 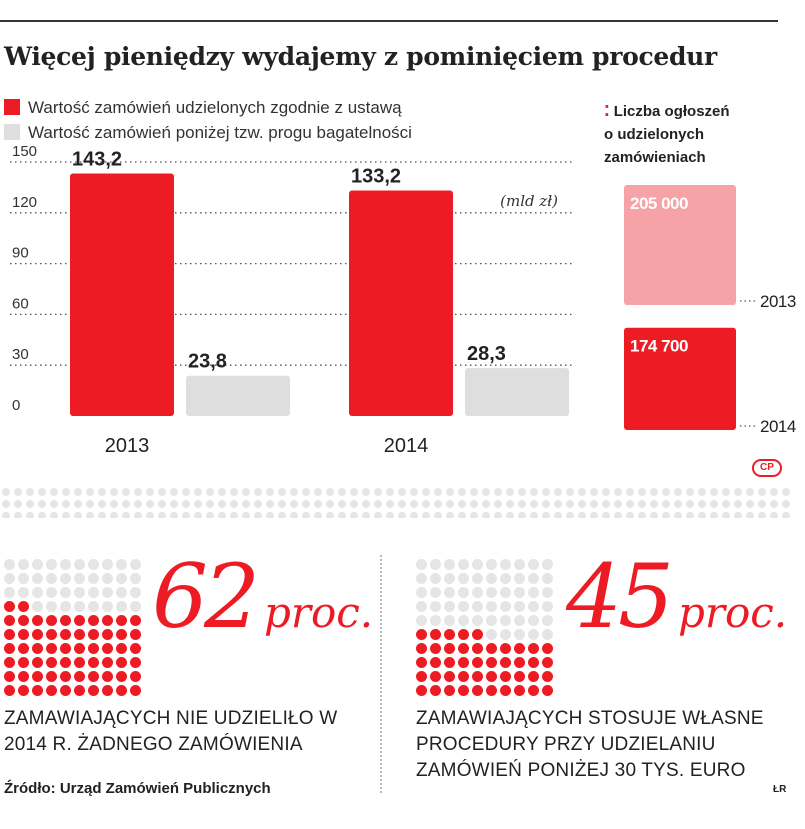 What do you see at coordinates (127, 446) in the screenshot?
I see `x-tick-label: 2013` at bounding box center [127, 446].